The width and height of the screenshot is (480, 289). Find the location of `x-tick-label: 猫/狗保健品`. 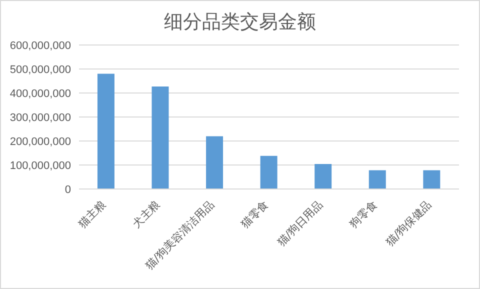

x-tick-label: 猫/狗保健品 is located at coordinates (408, 223).